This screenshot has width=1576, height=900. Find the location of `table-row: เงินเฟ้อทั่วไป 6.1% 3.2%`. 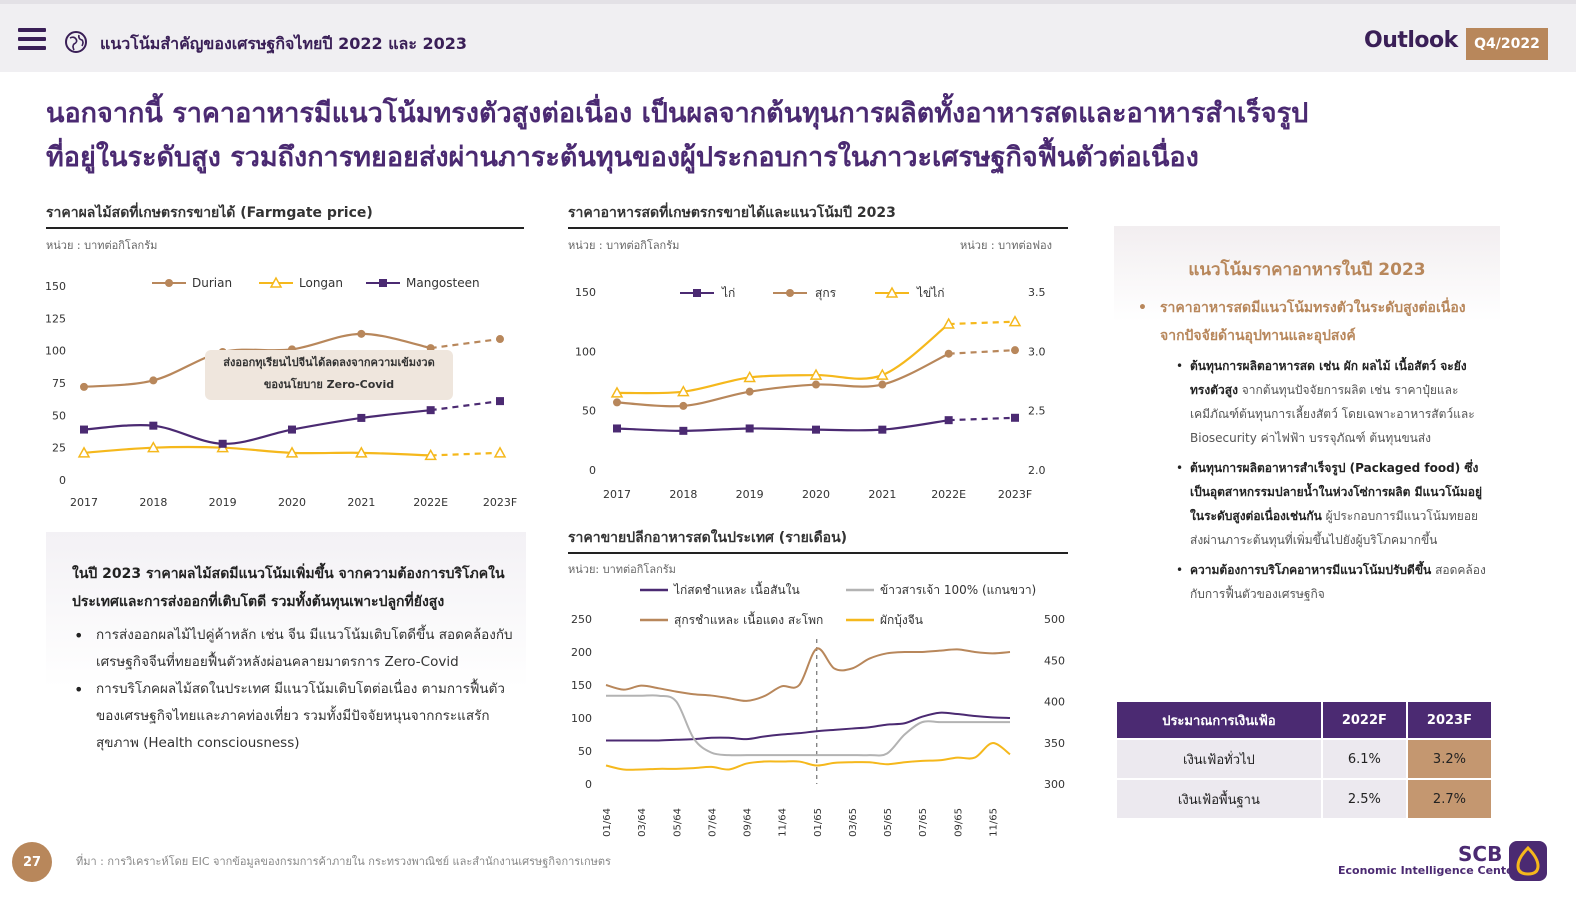

table-row: เงินเฟ้อทั่วไป 6.1% 3.2% is located at coordinates (1304, 759).